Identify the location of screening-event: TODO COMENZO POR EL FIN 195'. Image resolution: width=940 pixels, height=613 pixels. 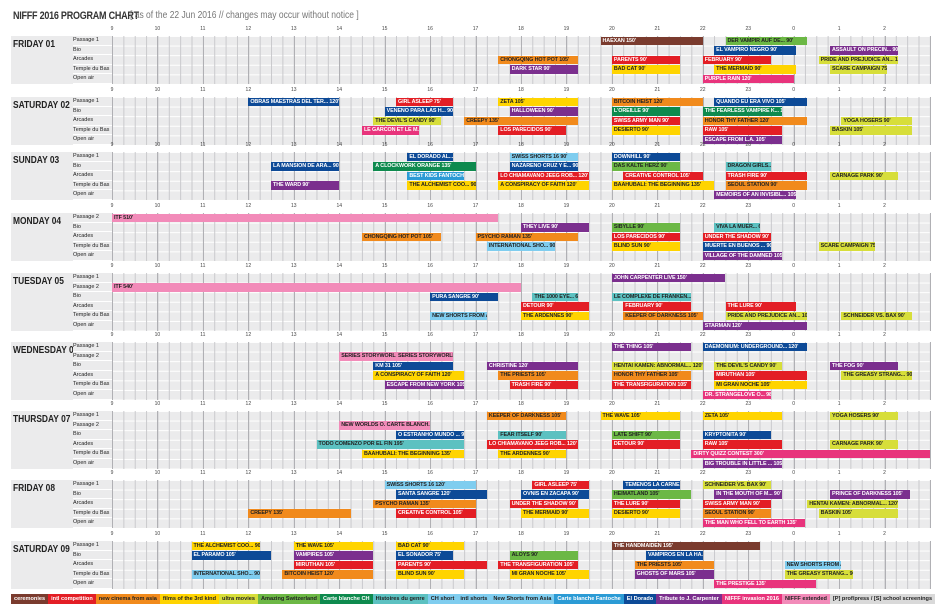
(390, 444).